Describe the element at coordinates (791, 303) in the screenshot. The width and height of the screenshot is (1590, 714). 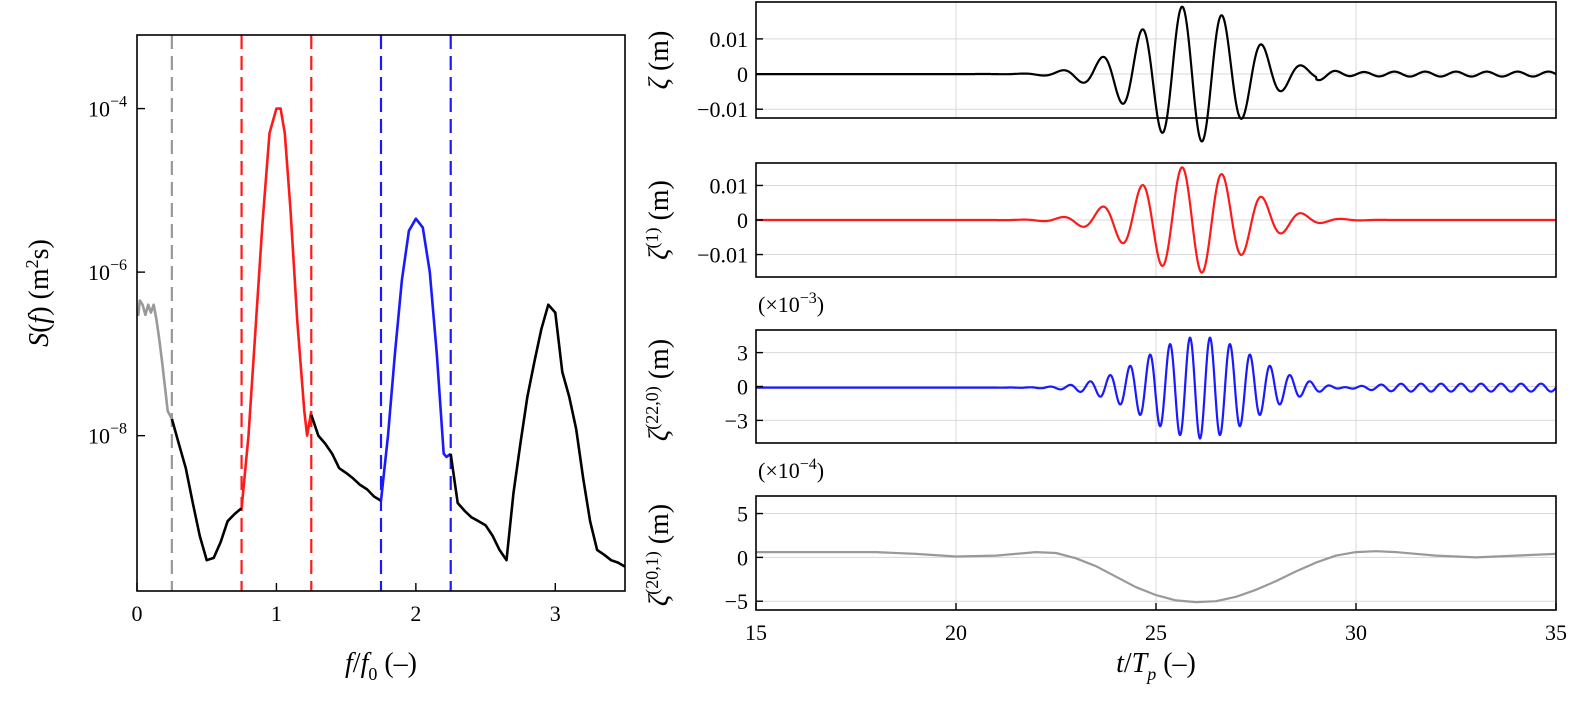
I see `second-order-sum-multiplier: (×10⁻³)` at that location.